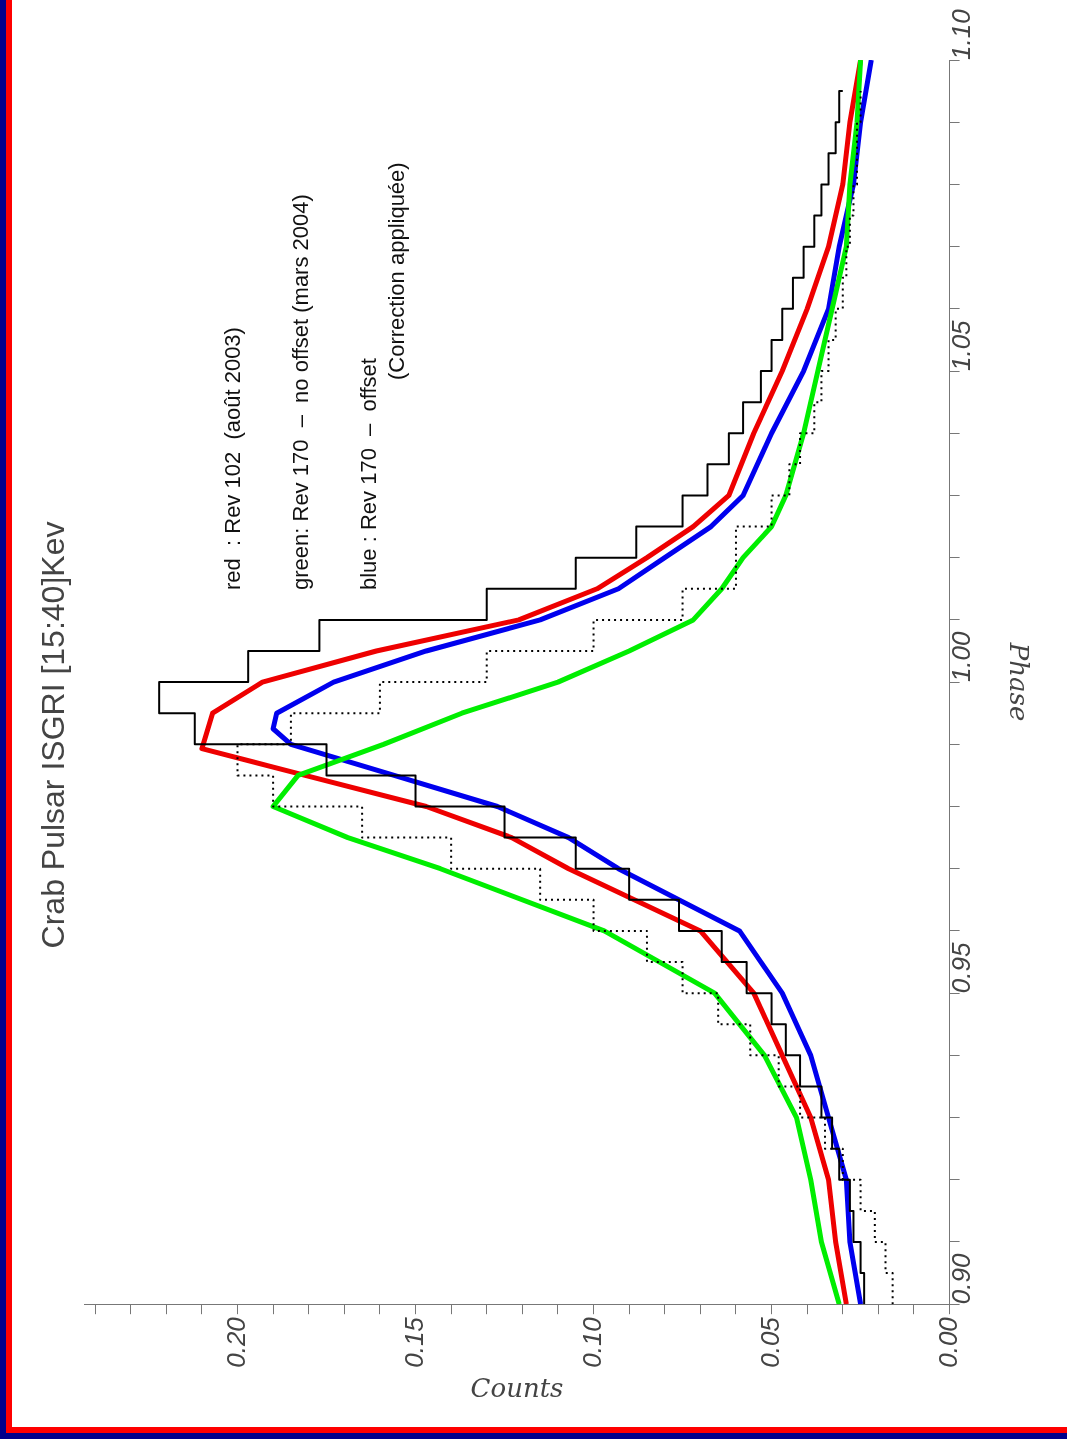  What do you see at coordinates (413, 1342) in the screenshot?
I see `x-tick-label: 0.15` at bounding box center [413, 1342].